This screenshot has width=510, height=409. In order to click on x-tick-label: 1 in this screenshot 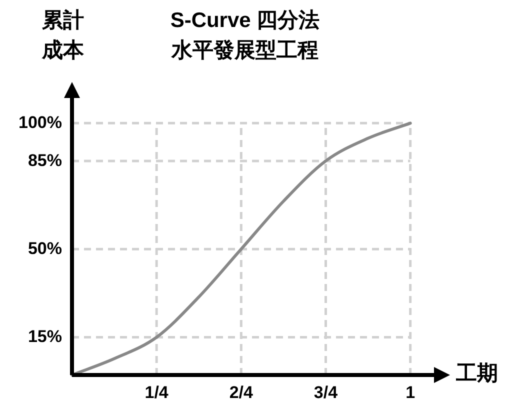, I will do `click(410, 393)`.